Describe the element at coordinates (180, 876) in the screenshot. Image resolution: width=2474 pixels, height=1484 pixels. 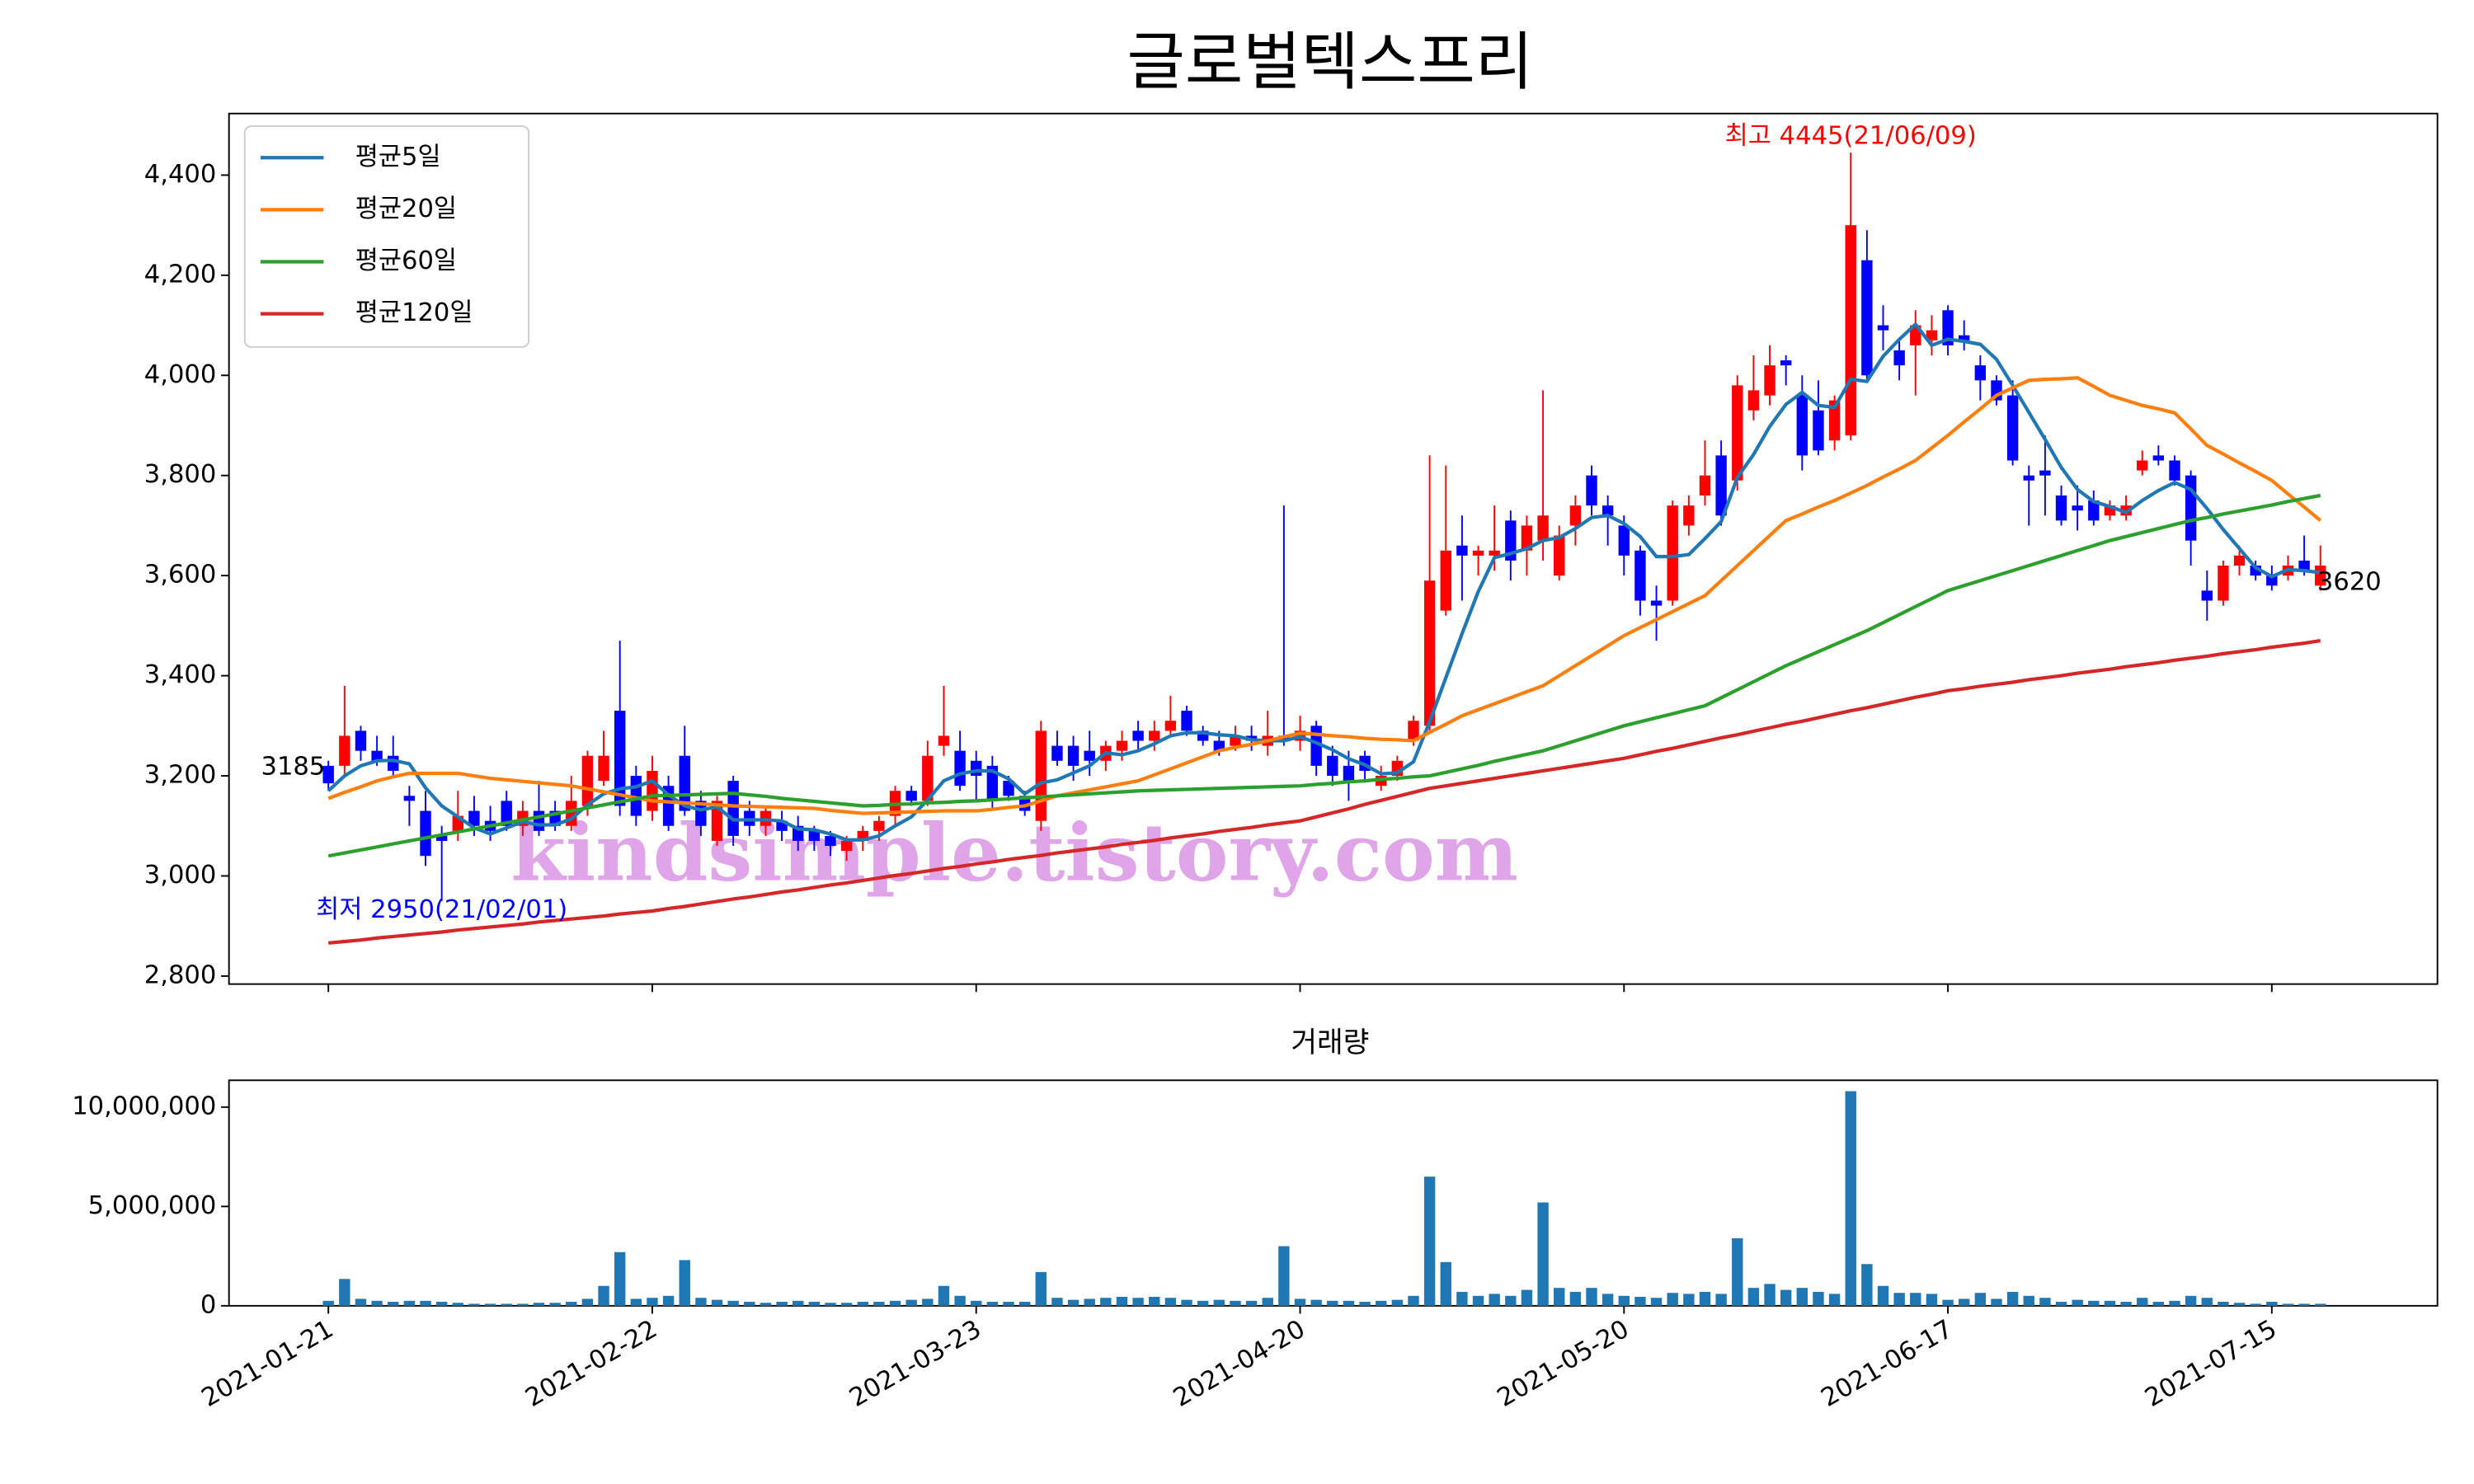
I see `y-tick-label: 3,000` at that location.